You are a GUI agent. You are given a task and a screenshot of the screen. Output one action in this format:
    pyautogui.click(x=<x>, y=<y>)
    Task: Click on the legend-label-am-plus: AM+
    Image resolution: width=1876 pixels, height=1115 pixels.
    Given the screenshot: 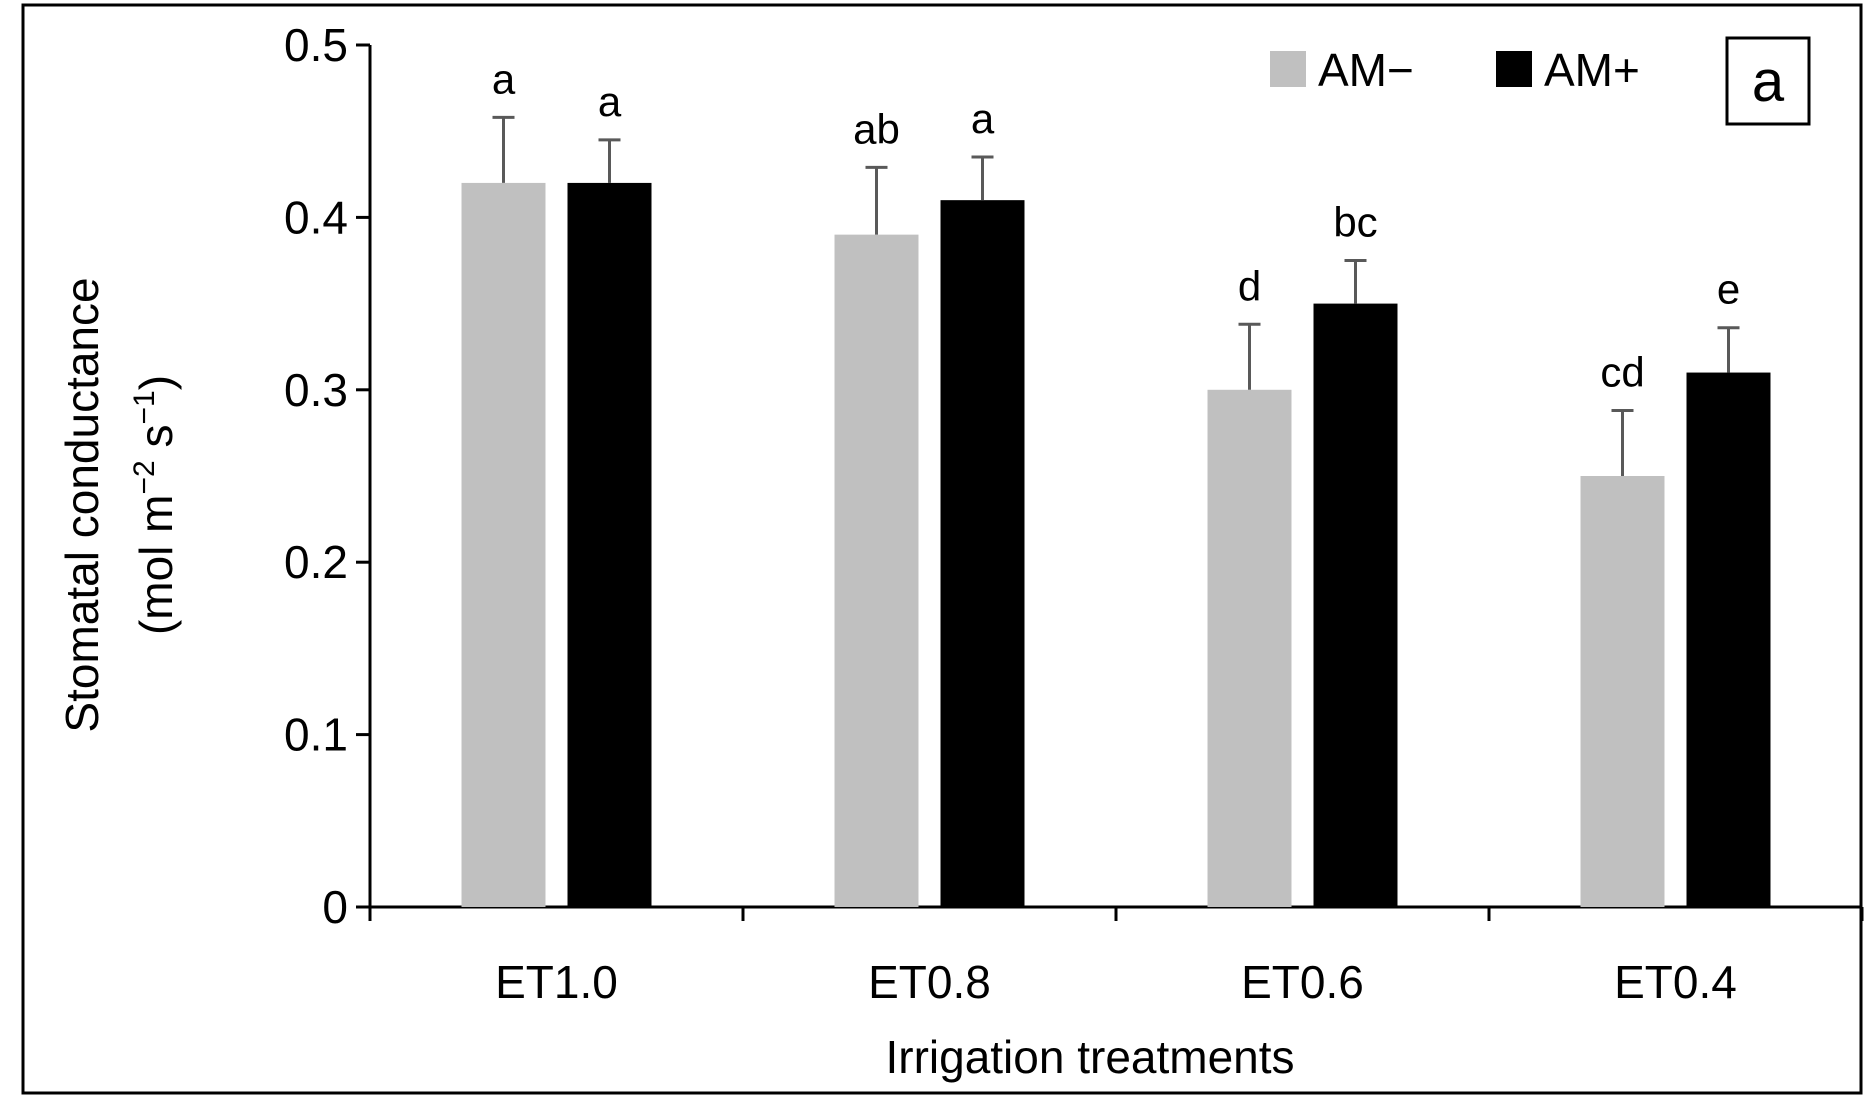 What is the action you would take?
    pyautogui.click(x=1592, y=70)
    